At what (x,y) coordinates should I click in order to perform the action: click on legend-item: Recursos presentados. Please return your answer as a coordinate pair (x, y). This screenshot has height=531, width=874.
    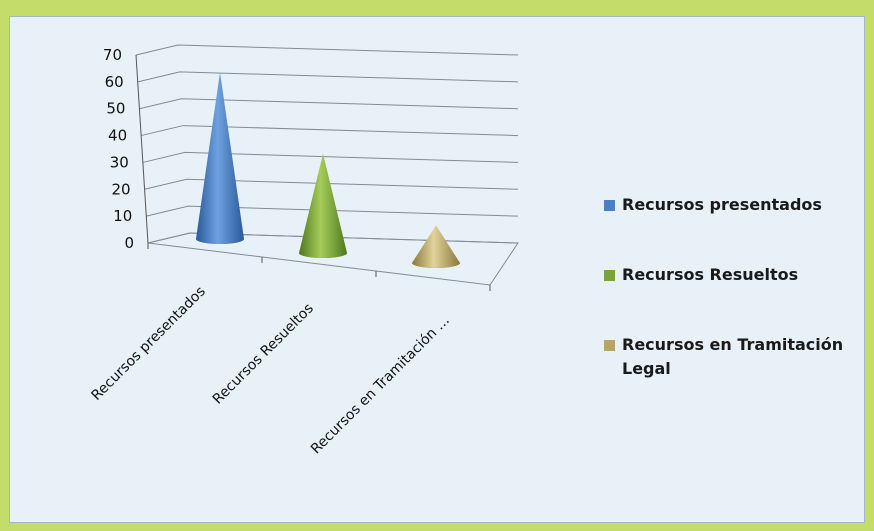
    Looking at the image, I should click on (713, 205).